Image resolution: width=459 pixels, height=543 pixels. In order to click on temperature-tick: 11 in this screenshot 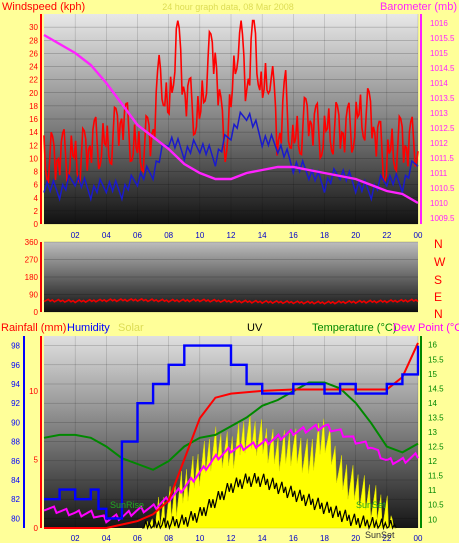, I will do `click(432, 490)`.